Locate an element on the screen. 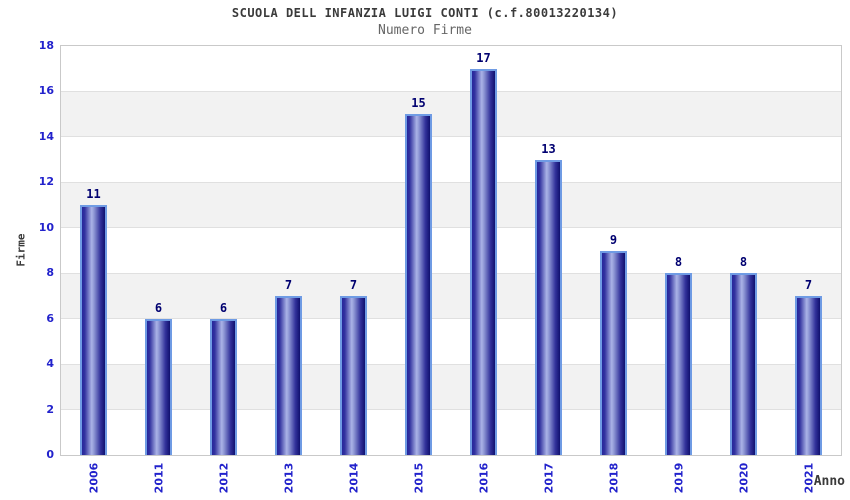 Image resolution: width=850 pixels, height=500 pixels. y-tick-label: 16 is located at coordinates (46, 91).